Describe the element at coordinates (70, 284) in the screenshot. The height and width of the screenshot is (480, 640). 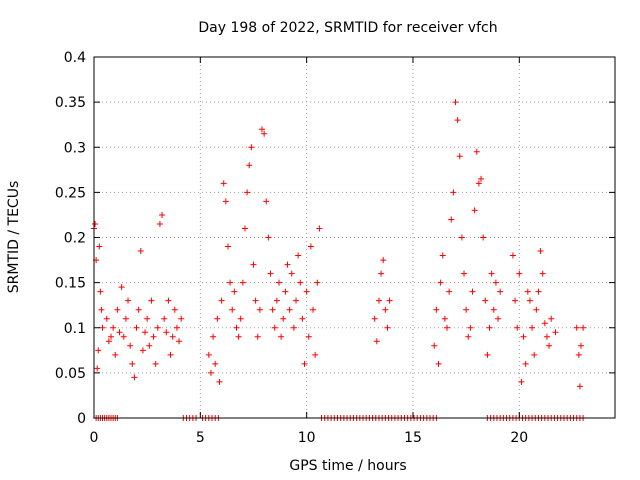
I see `y-tick-label: 0.15` at that location.